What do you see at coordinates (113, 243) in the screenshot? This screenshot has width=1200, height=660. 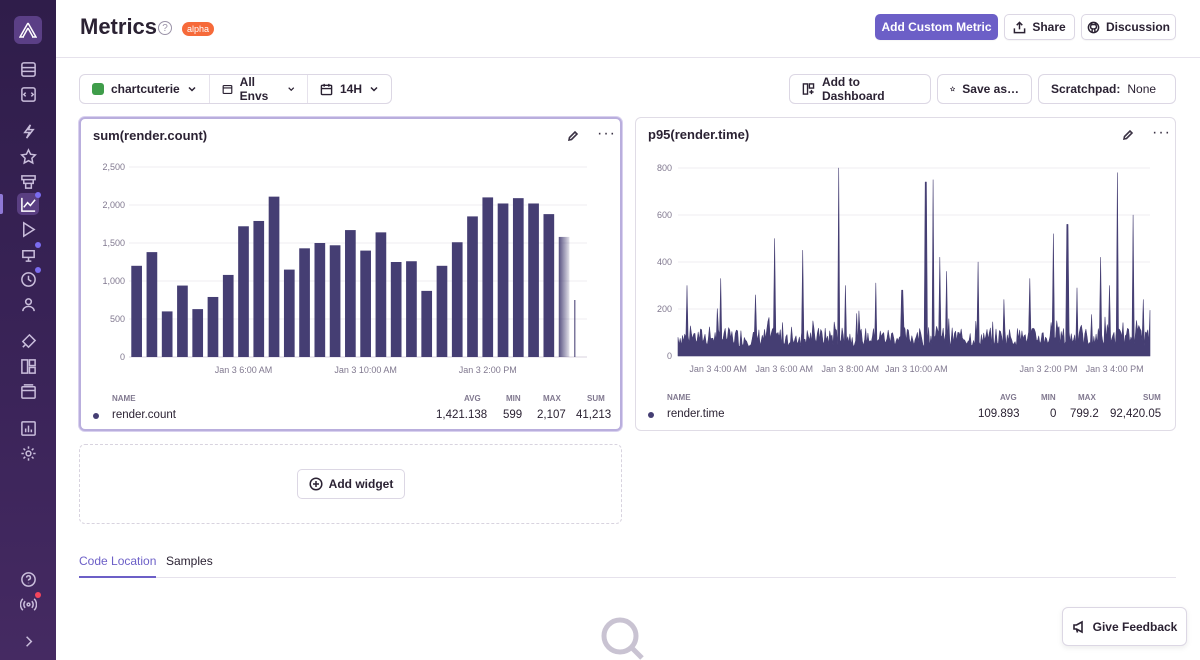 I see `y-tick-label: 1,500` at bounding box center [113, 243].